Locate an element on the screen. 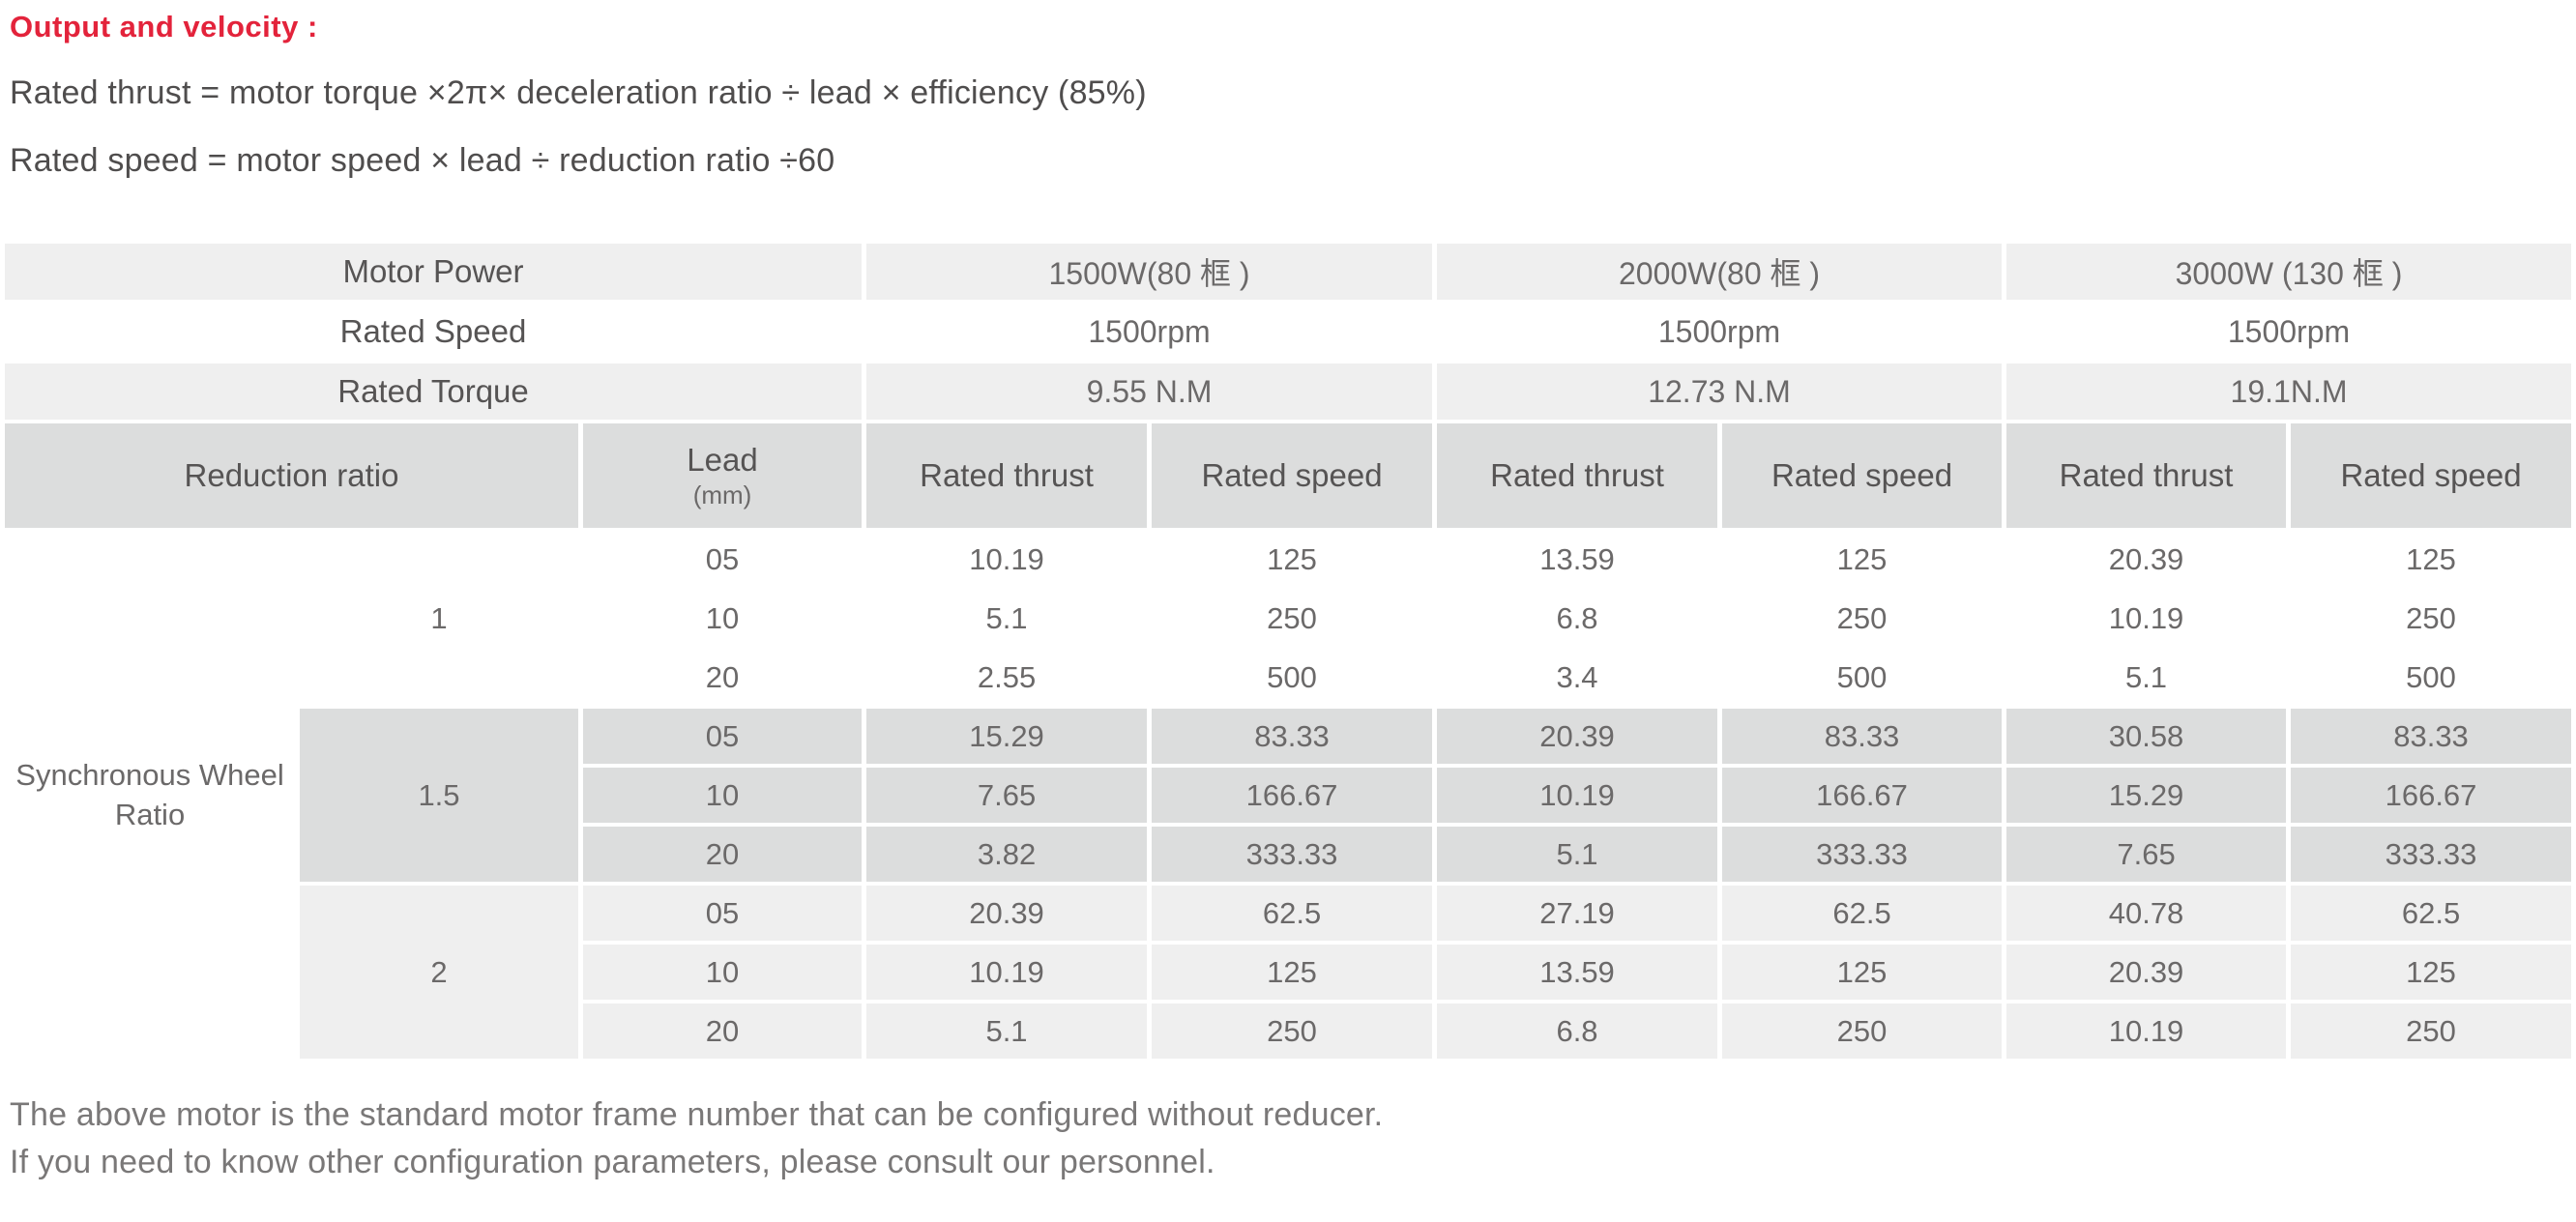 The width and height of the screenshot is (2576, 1222). ratio-cell-1: 1 is located at coordinates (439, 619).